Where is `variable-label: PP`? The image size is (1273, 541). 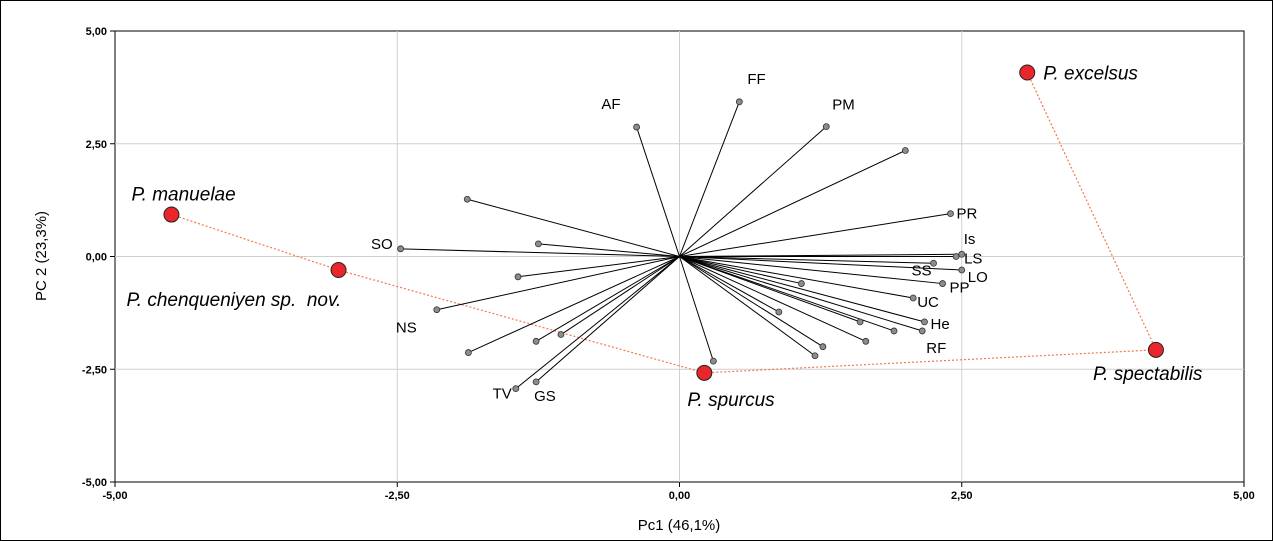
variable-label: PP is located at coordinates (960, 288).